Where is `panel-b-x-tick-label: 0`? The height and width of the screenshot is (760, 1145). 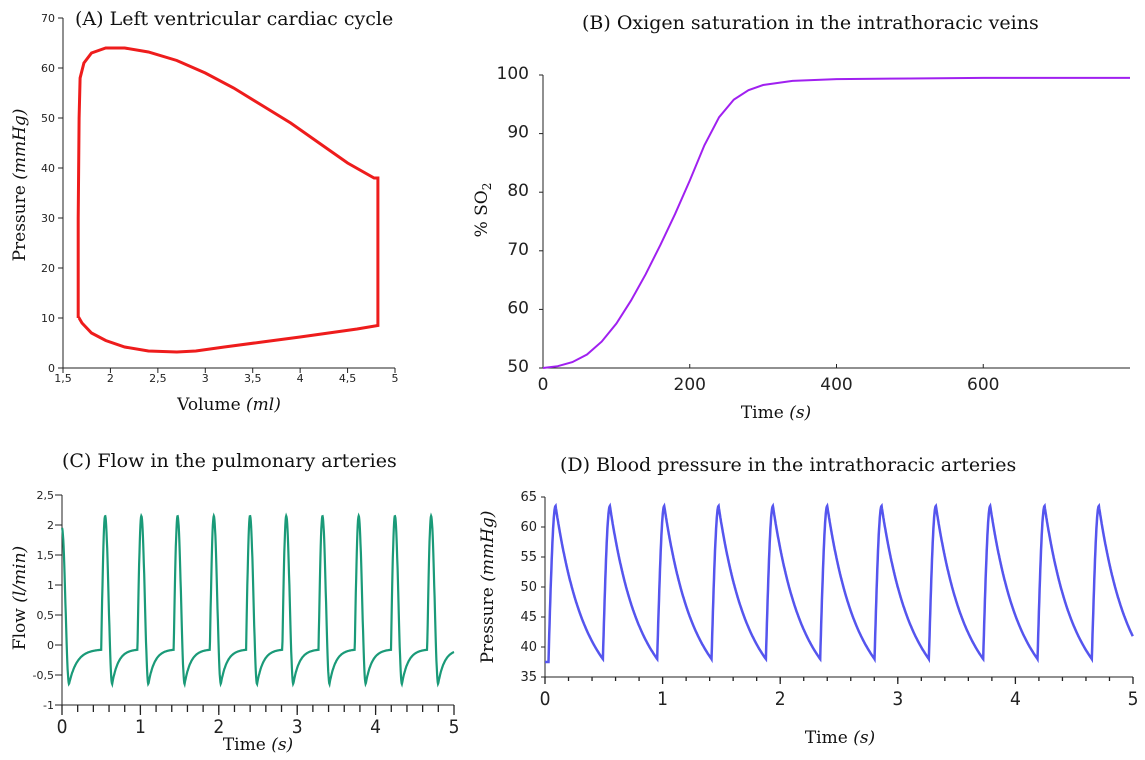
panel-b-x-tick-label: 0 is located at coordinates (543, 385).